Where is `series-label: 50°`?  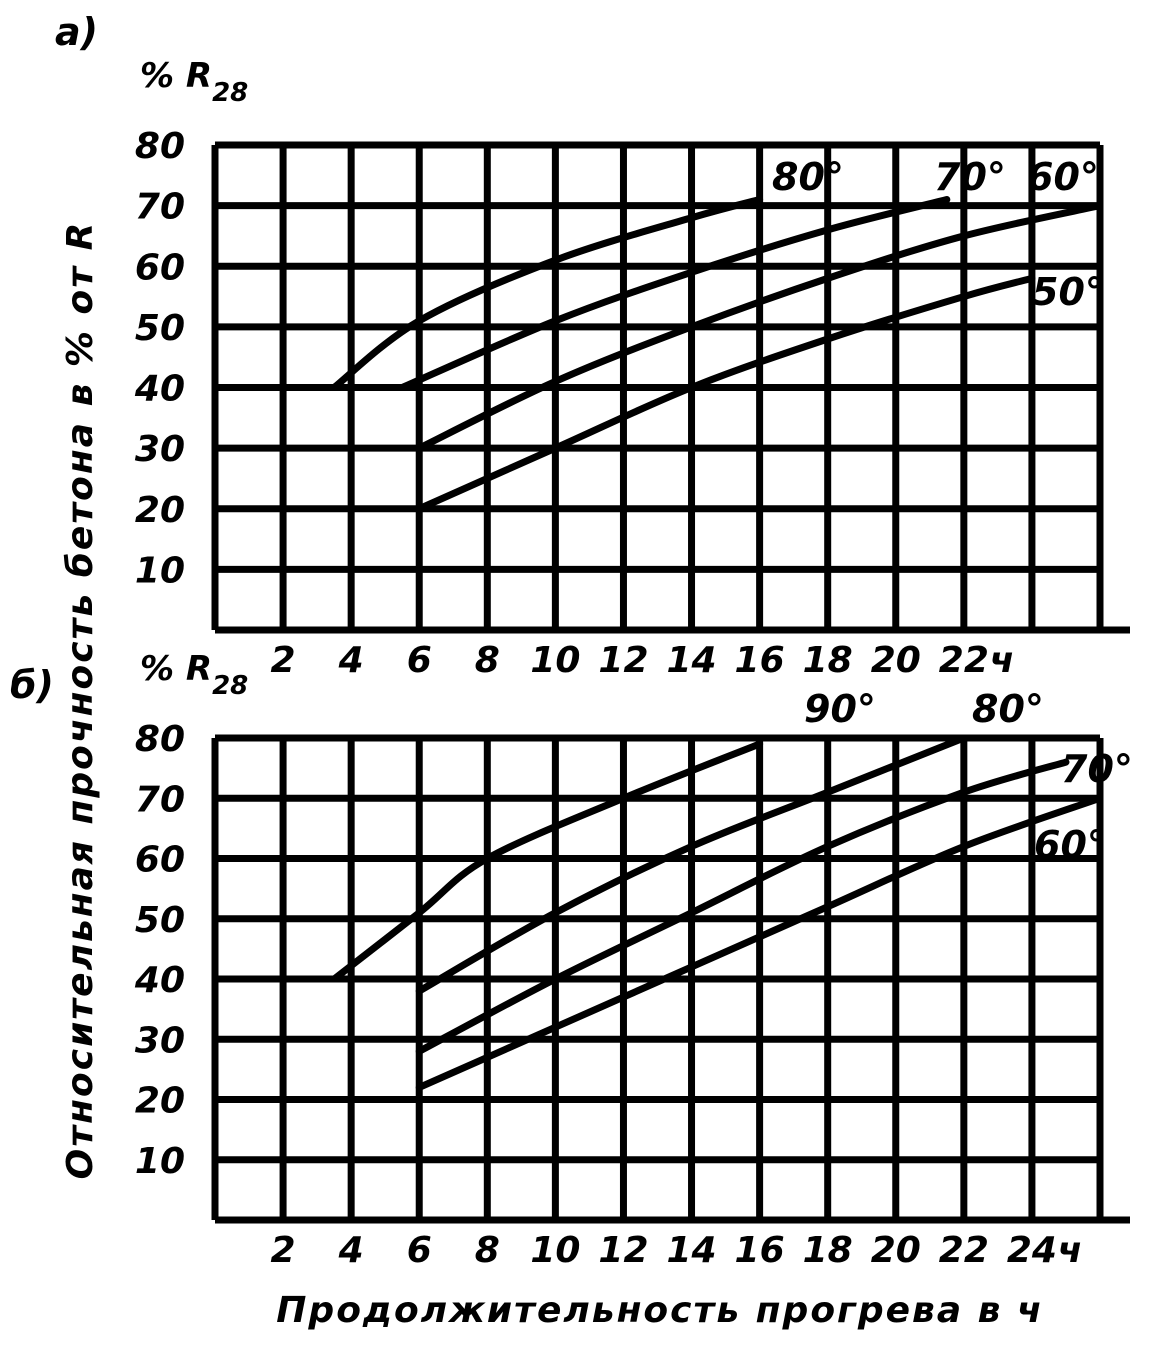 series-label: 50° is located at coordinates (1068, 292).